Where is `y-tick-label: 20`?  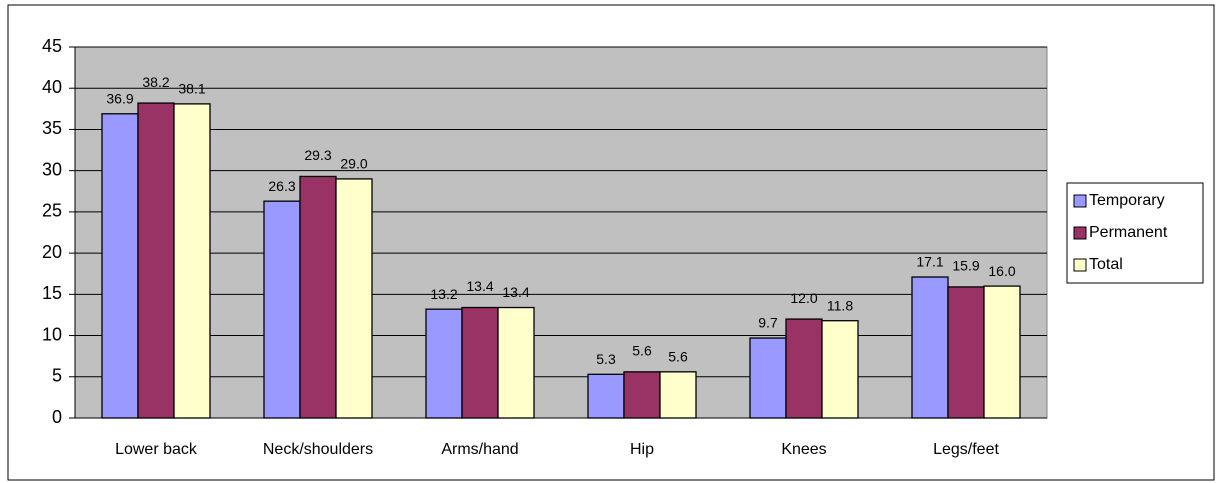
y-tick-label: 20 is located at coordinates (52, 252).